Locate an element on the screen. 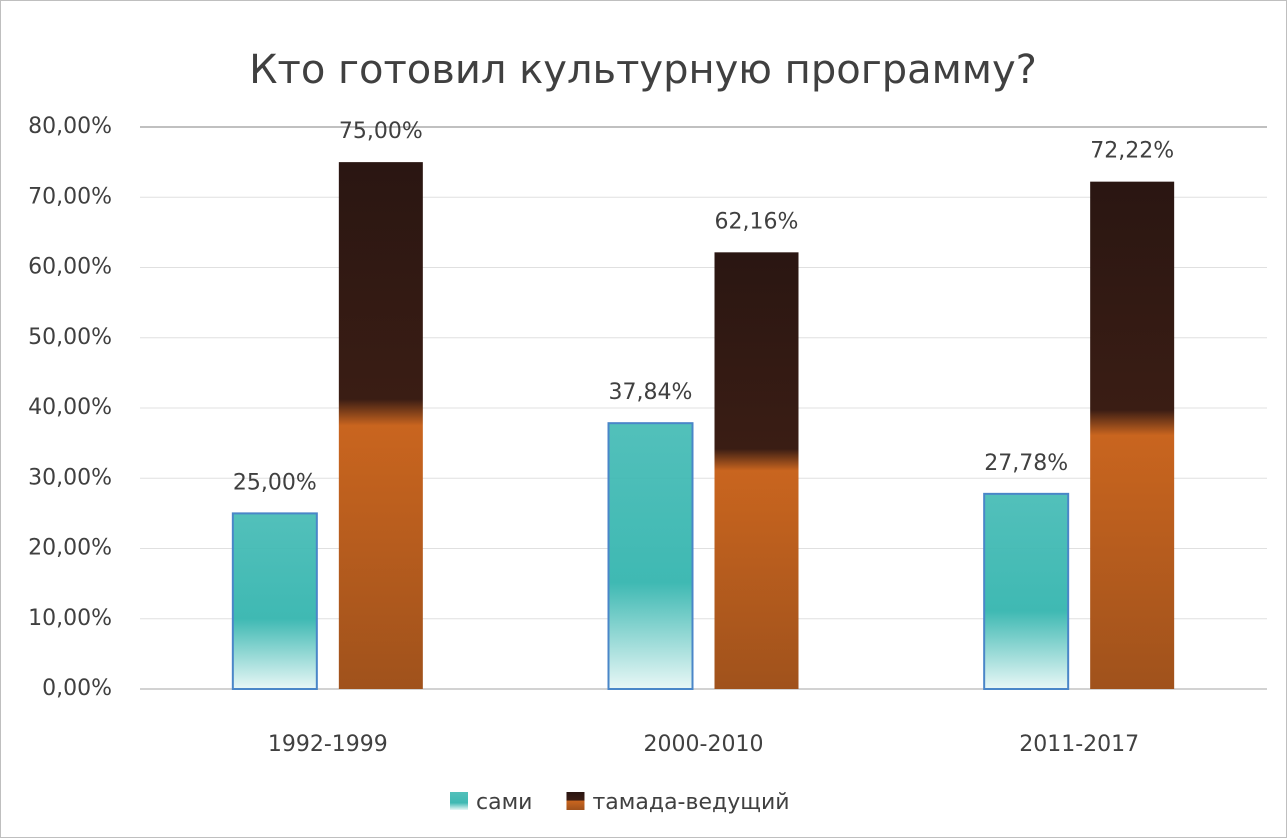  y-tick-label: 0,00% is located at coordinates (77, 688).